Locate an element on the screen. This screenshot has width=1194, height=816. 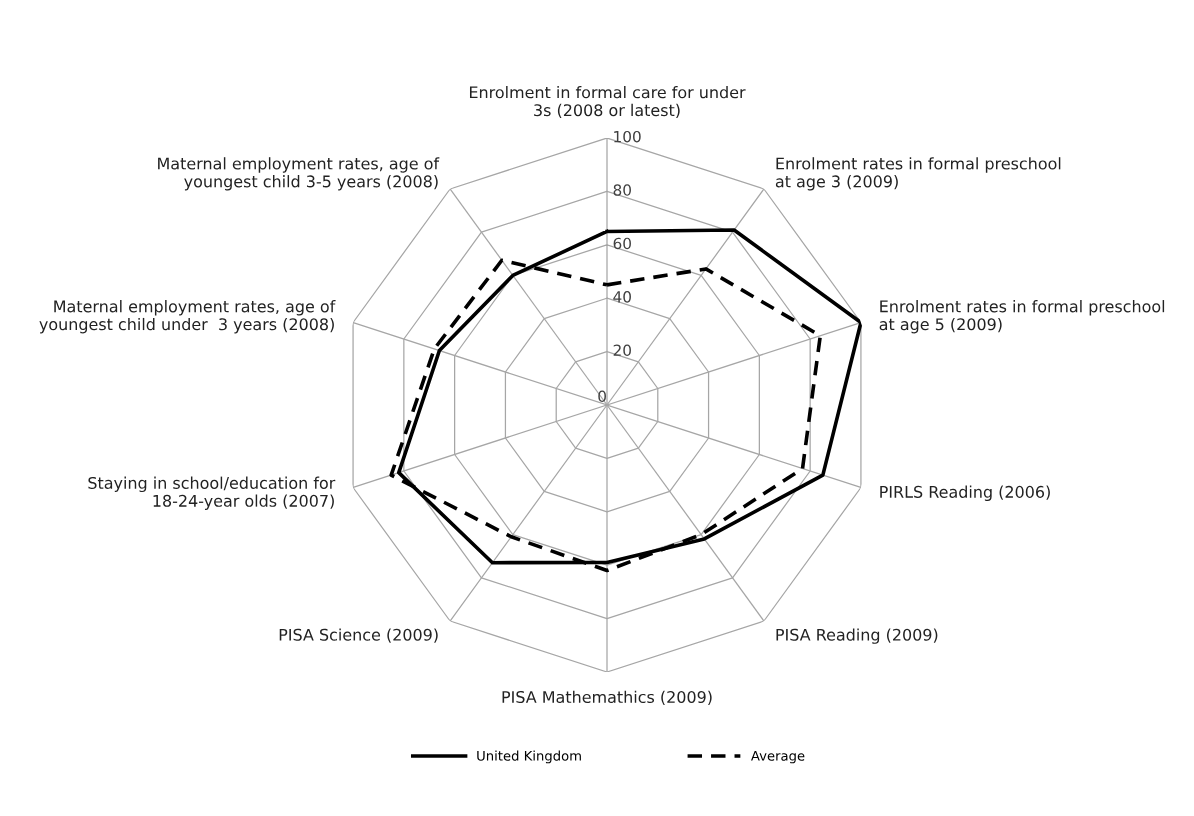
y-tick-label: 40 is located at coordinates (622, 297).